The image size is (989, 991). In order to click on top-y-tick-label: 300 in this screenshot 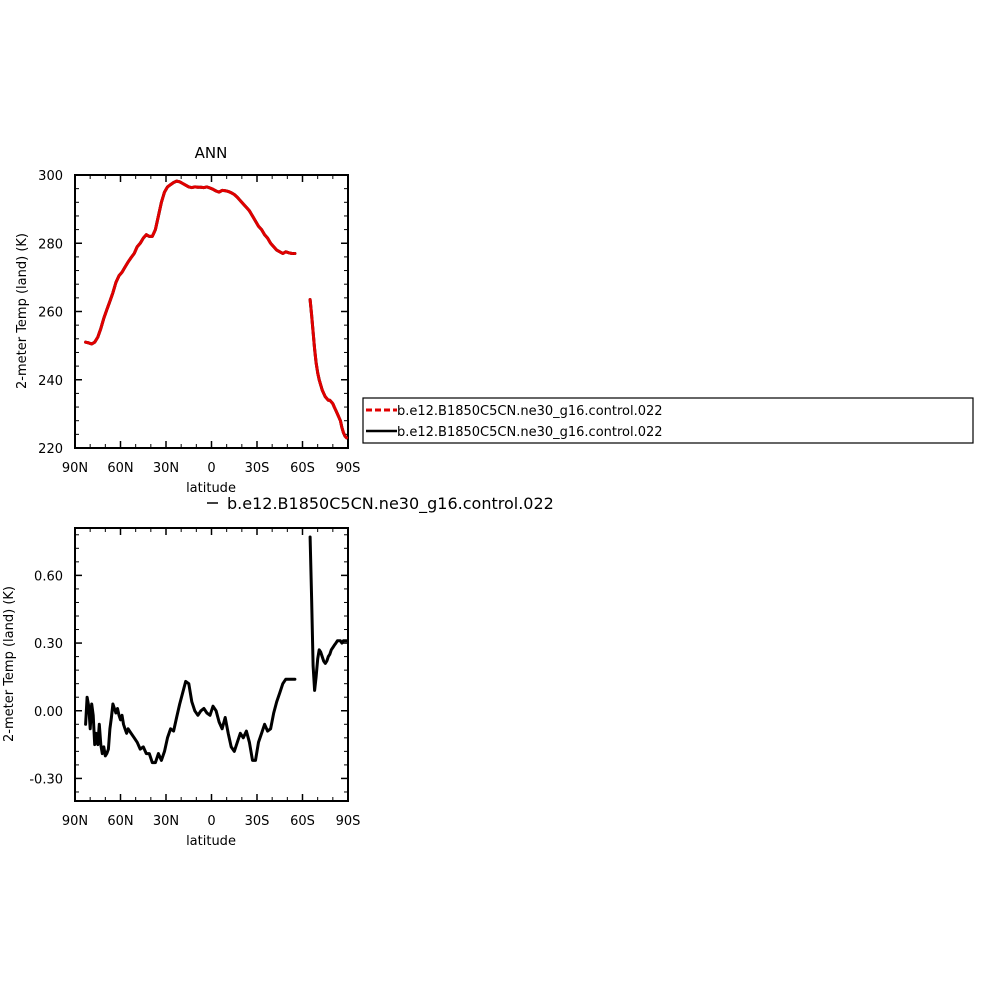, I will do `click(50, 176)`.